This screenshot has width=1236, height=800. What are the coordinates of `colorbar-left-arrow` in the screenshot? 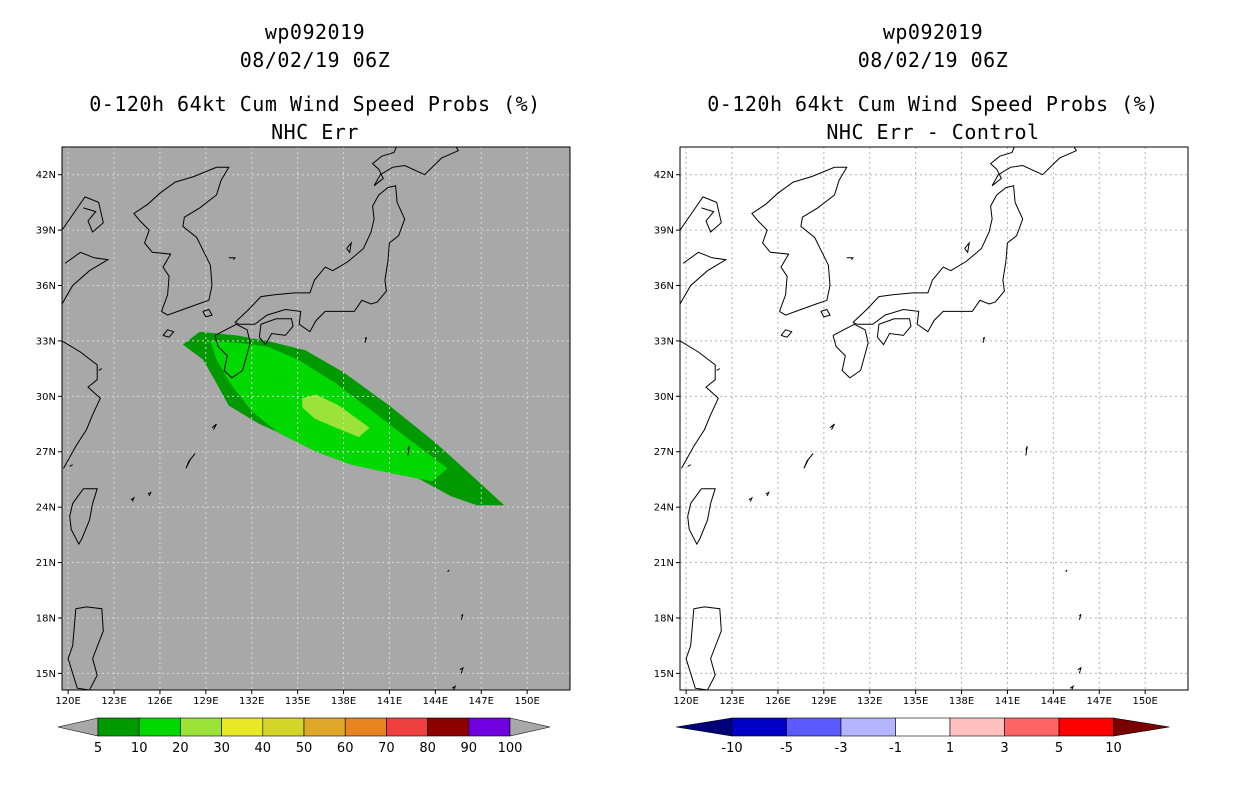 It's located at (704, 727).